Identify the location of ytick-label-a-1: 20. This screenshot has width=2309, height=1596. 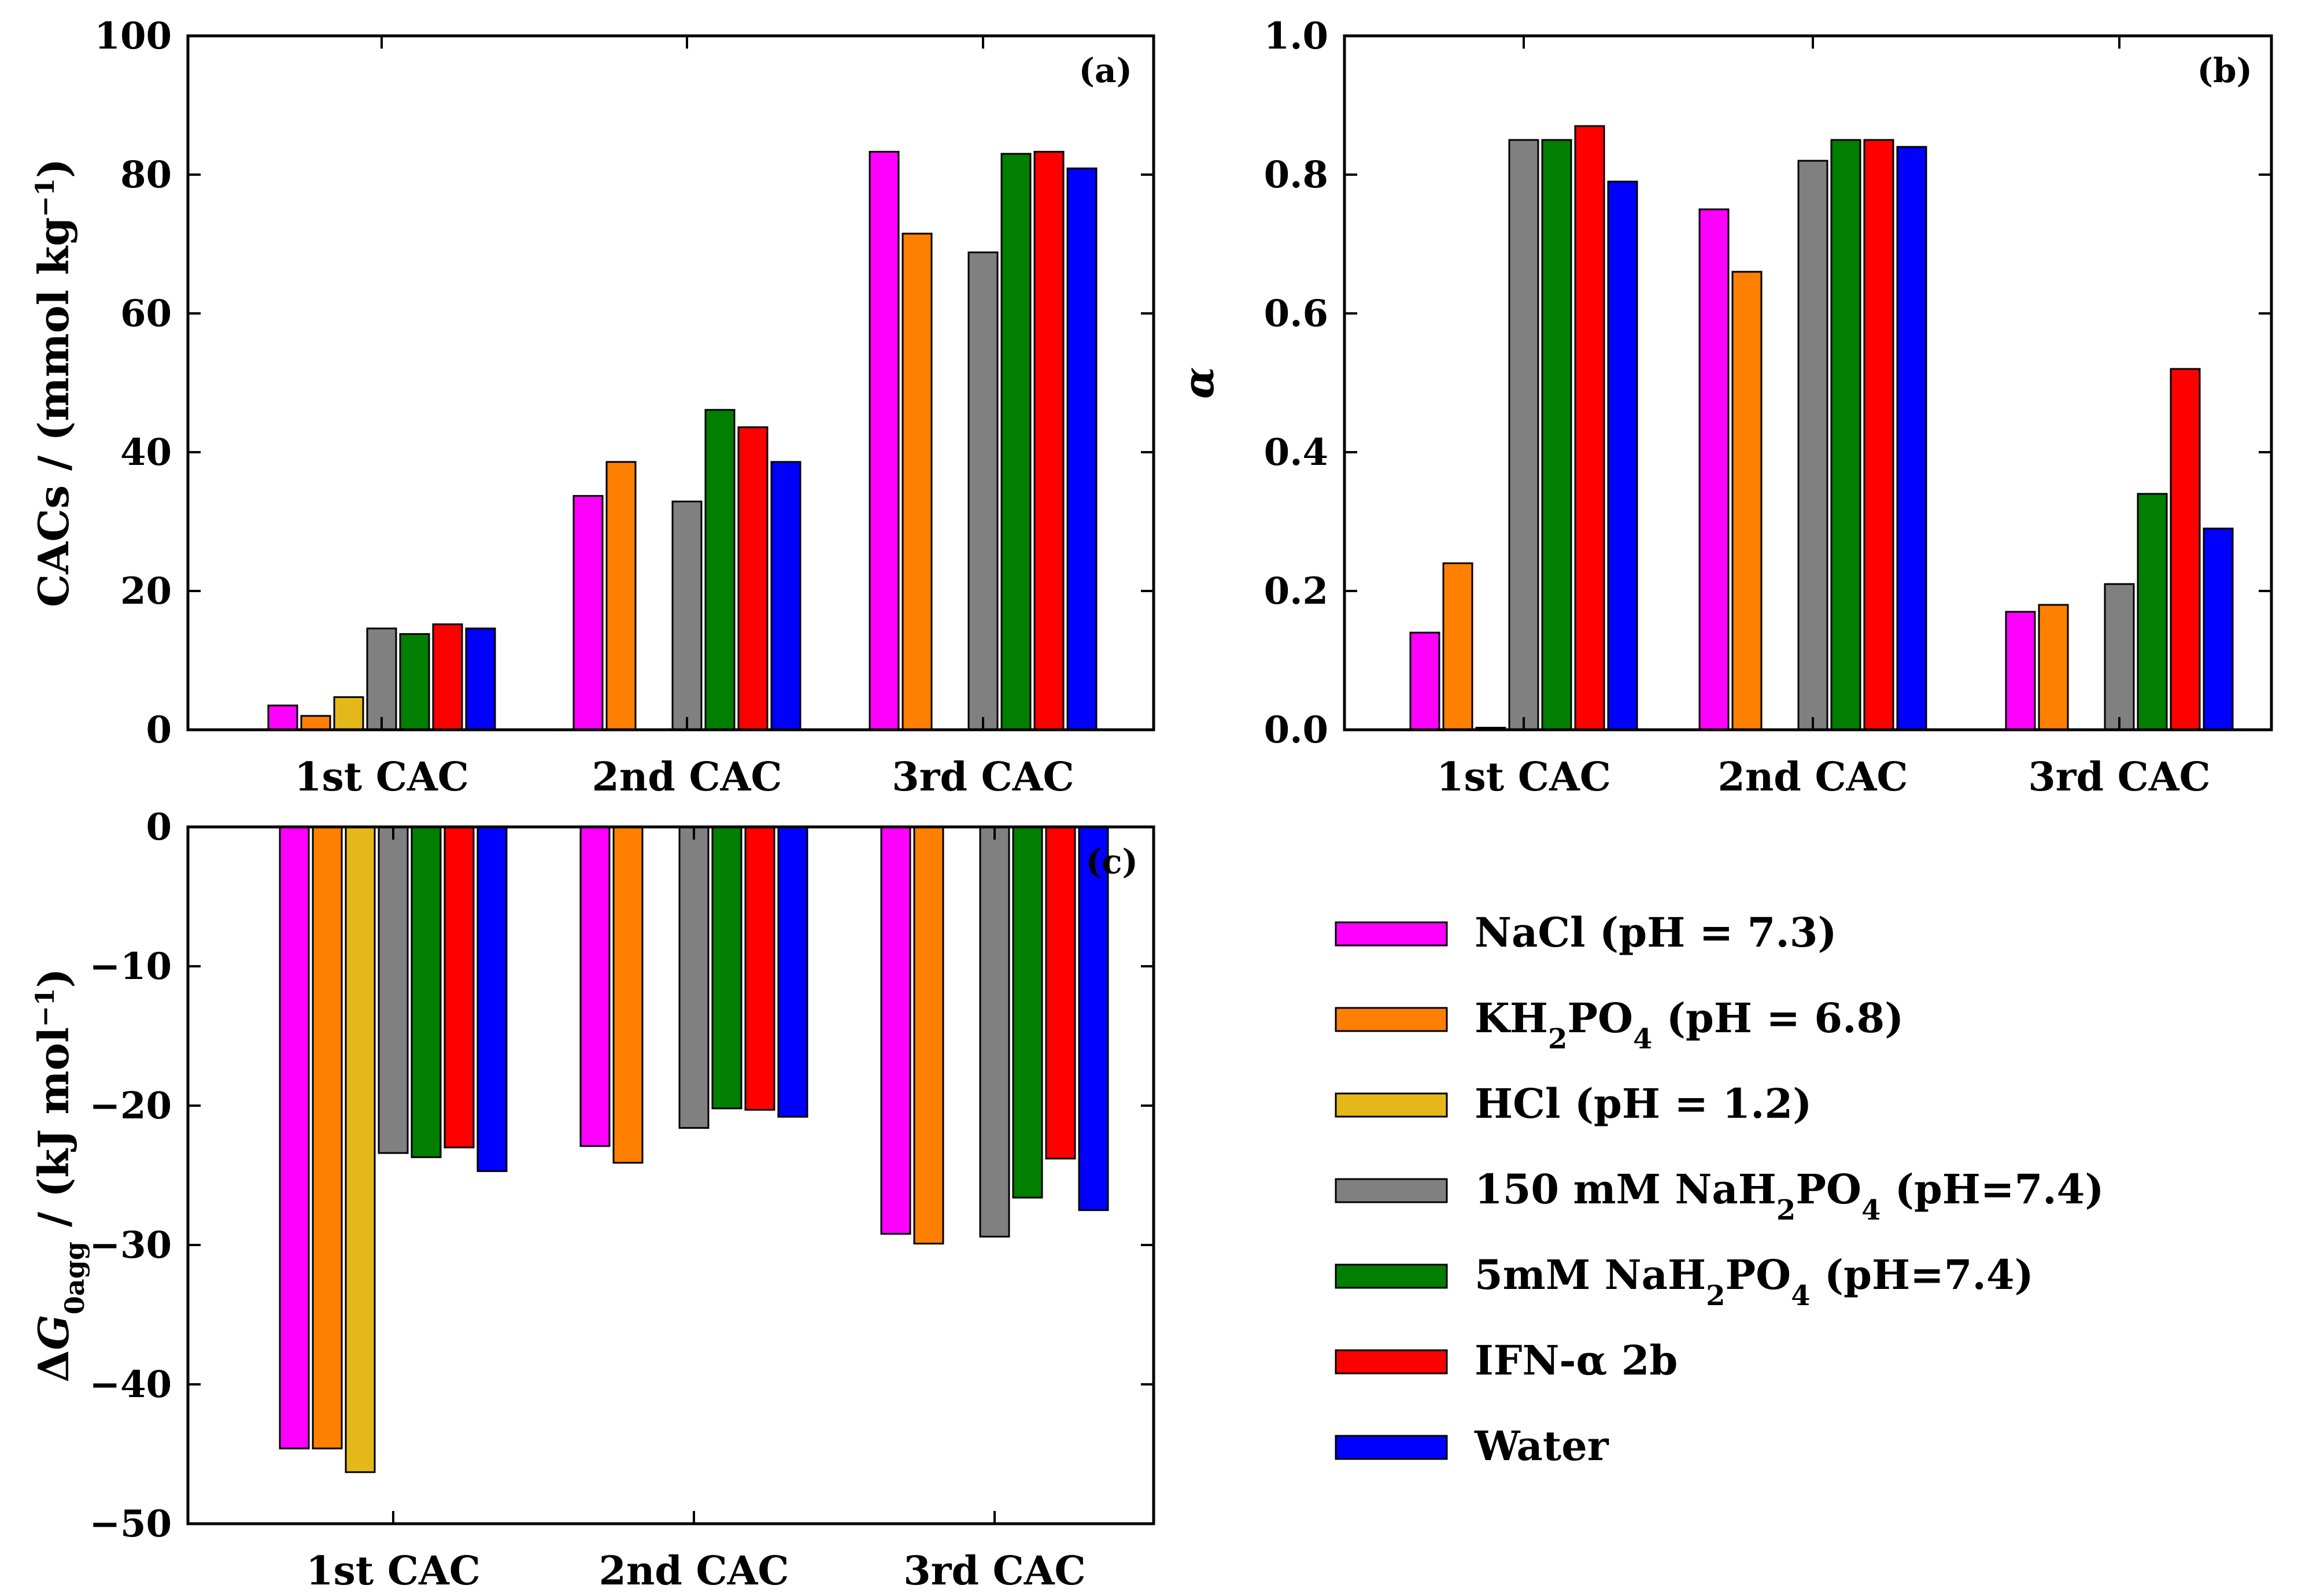
(146, 591).